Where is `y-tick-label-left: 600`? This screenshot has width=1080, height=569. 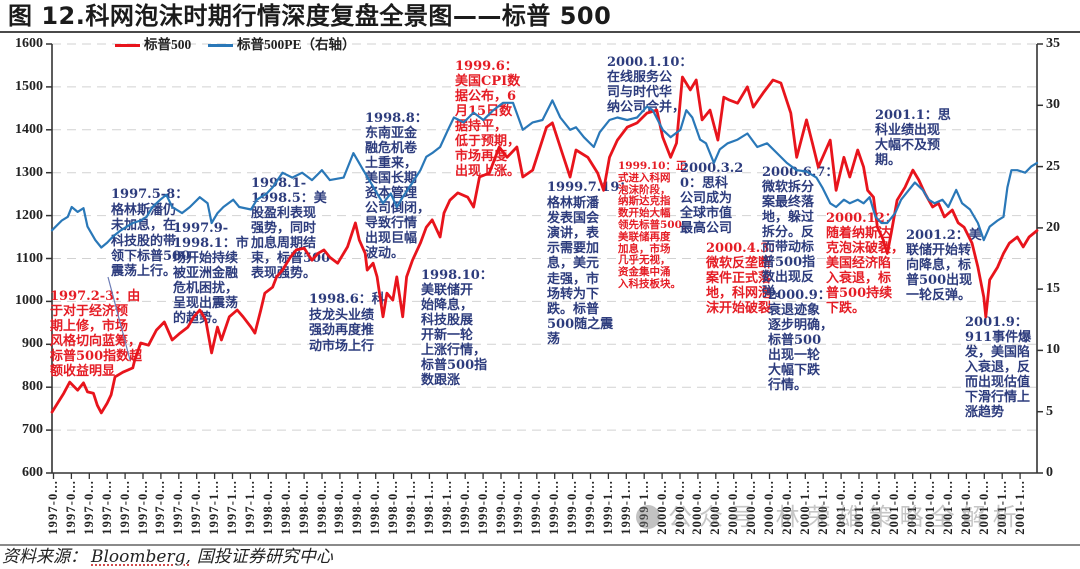
y-tick-label-left: 600 is located at coordinates (32, 472).